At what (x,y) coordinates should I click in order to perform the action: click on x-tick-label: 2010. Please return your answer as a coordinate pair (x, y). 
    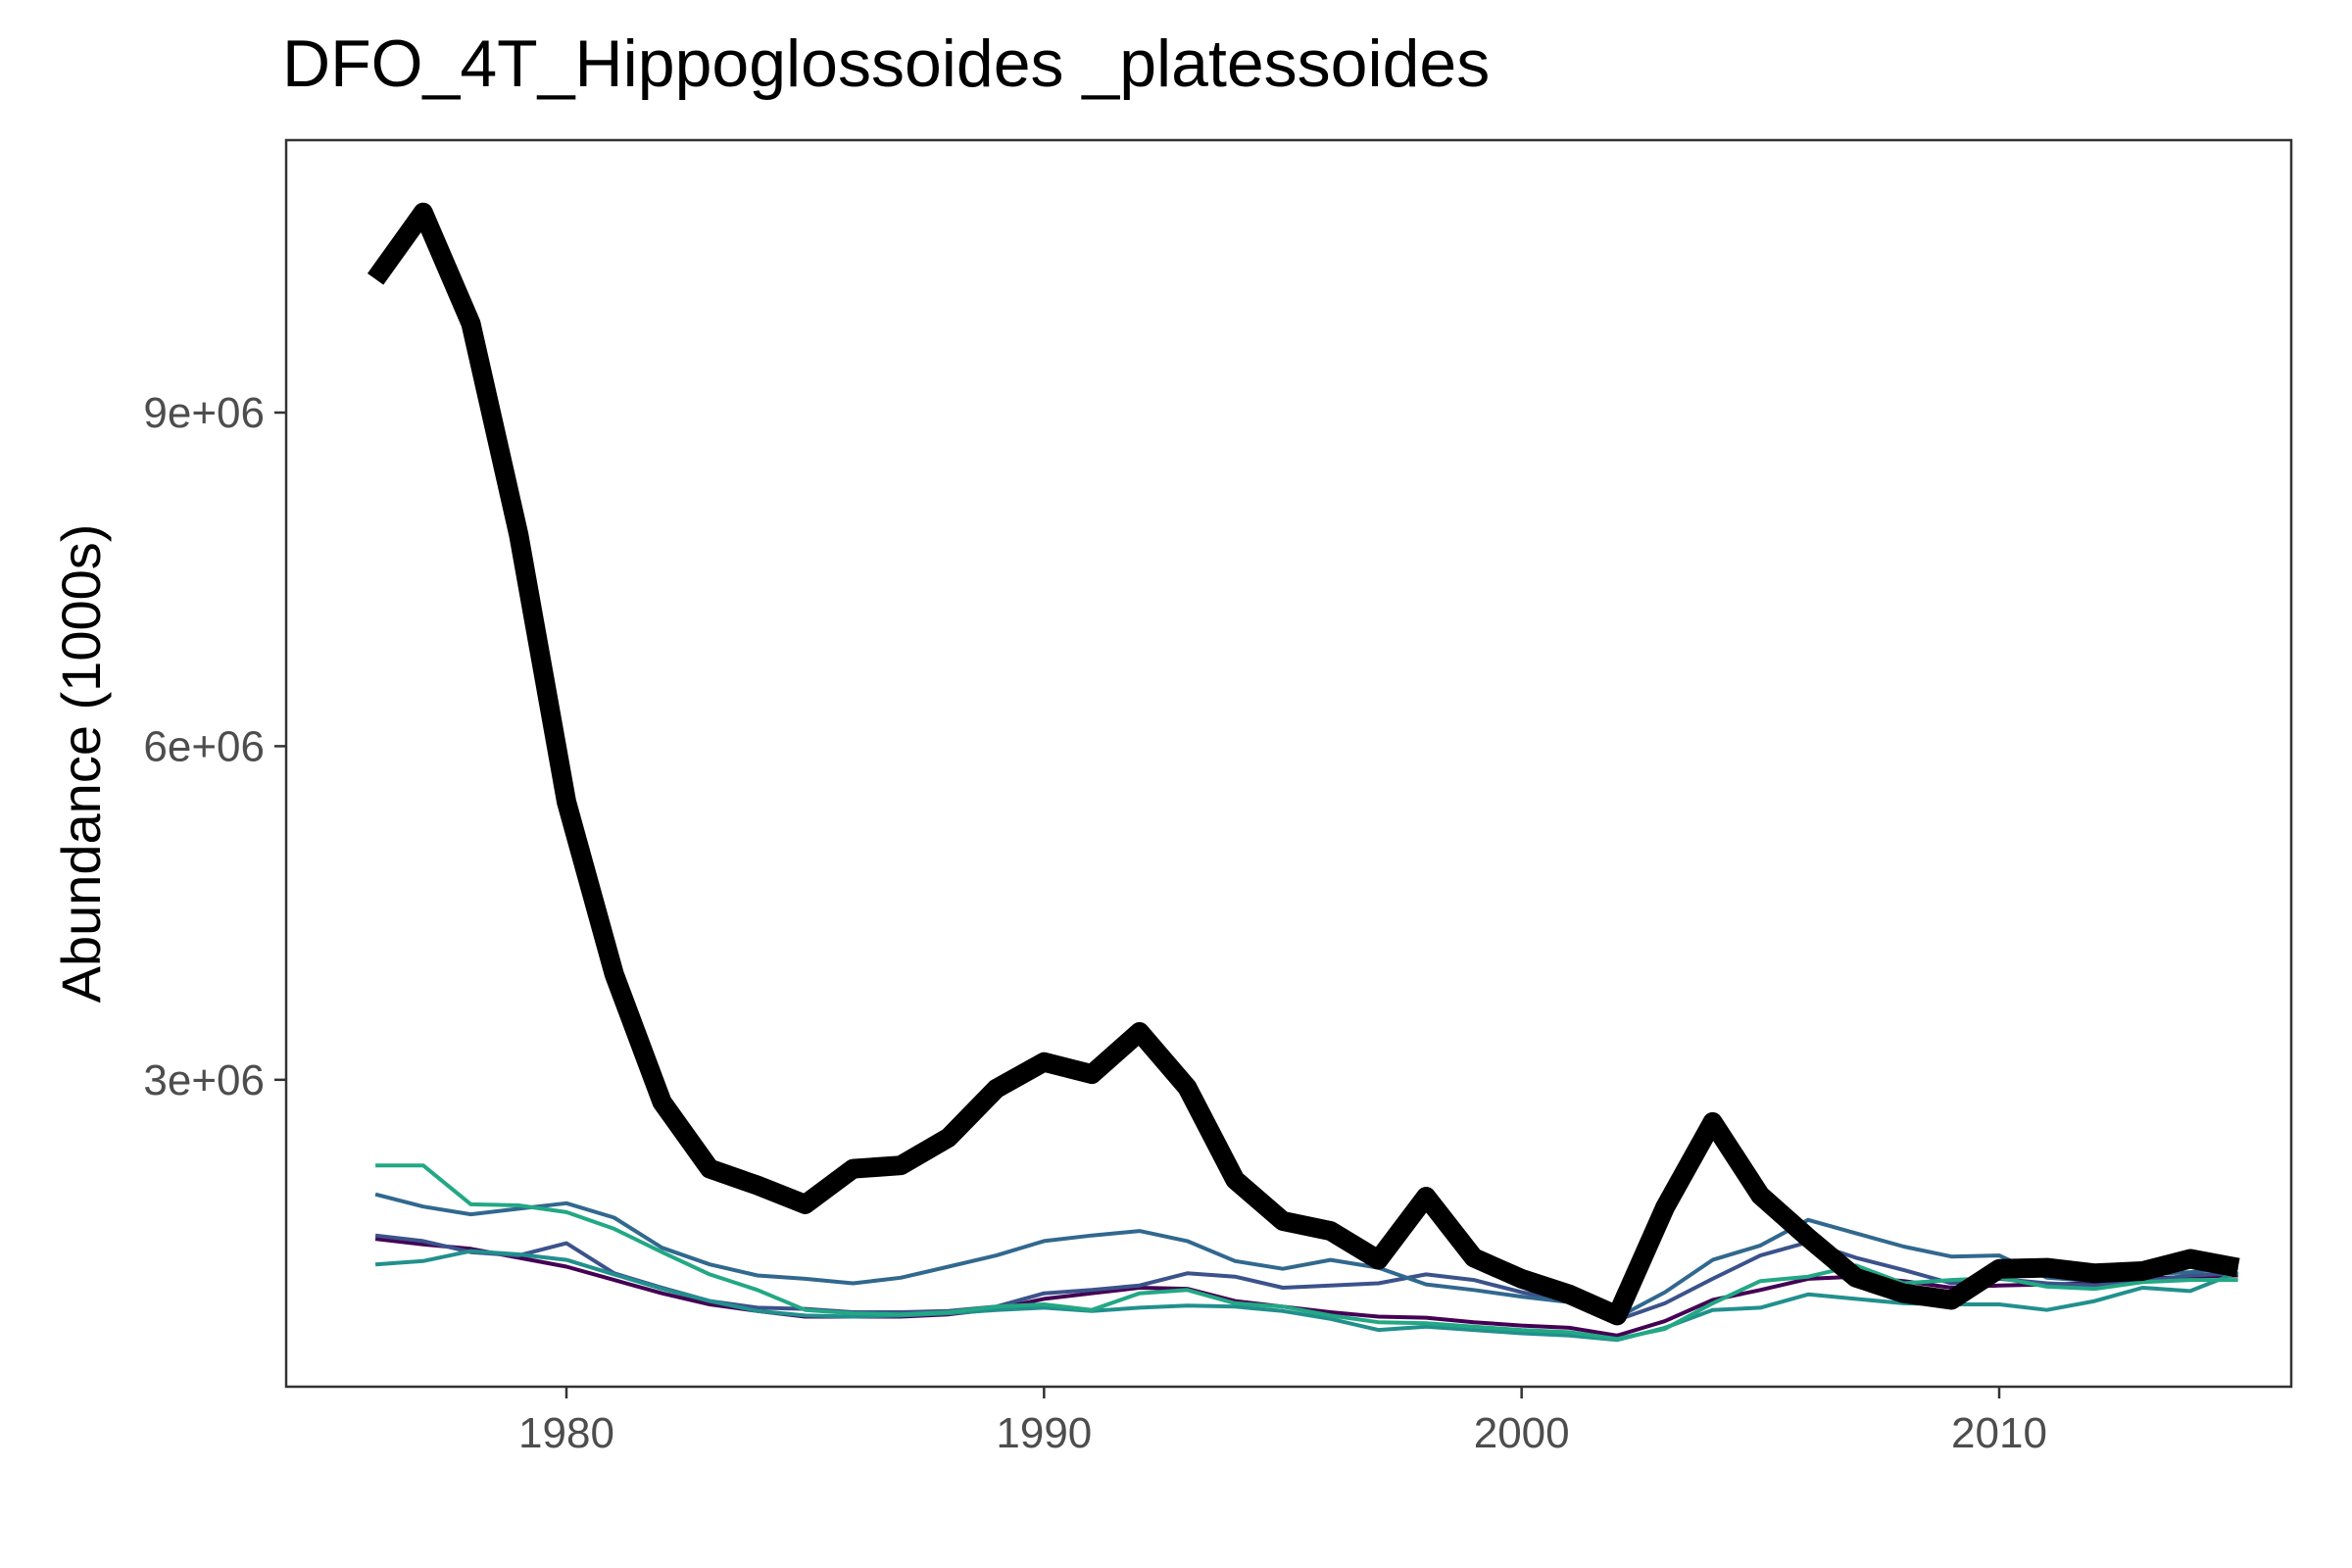
    Looking at the image, I should click on (1999, 1433).